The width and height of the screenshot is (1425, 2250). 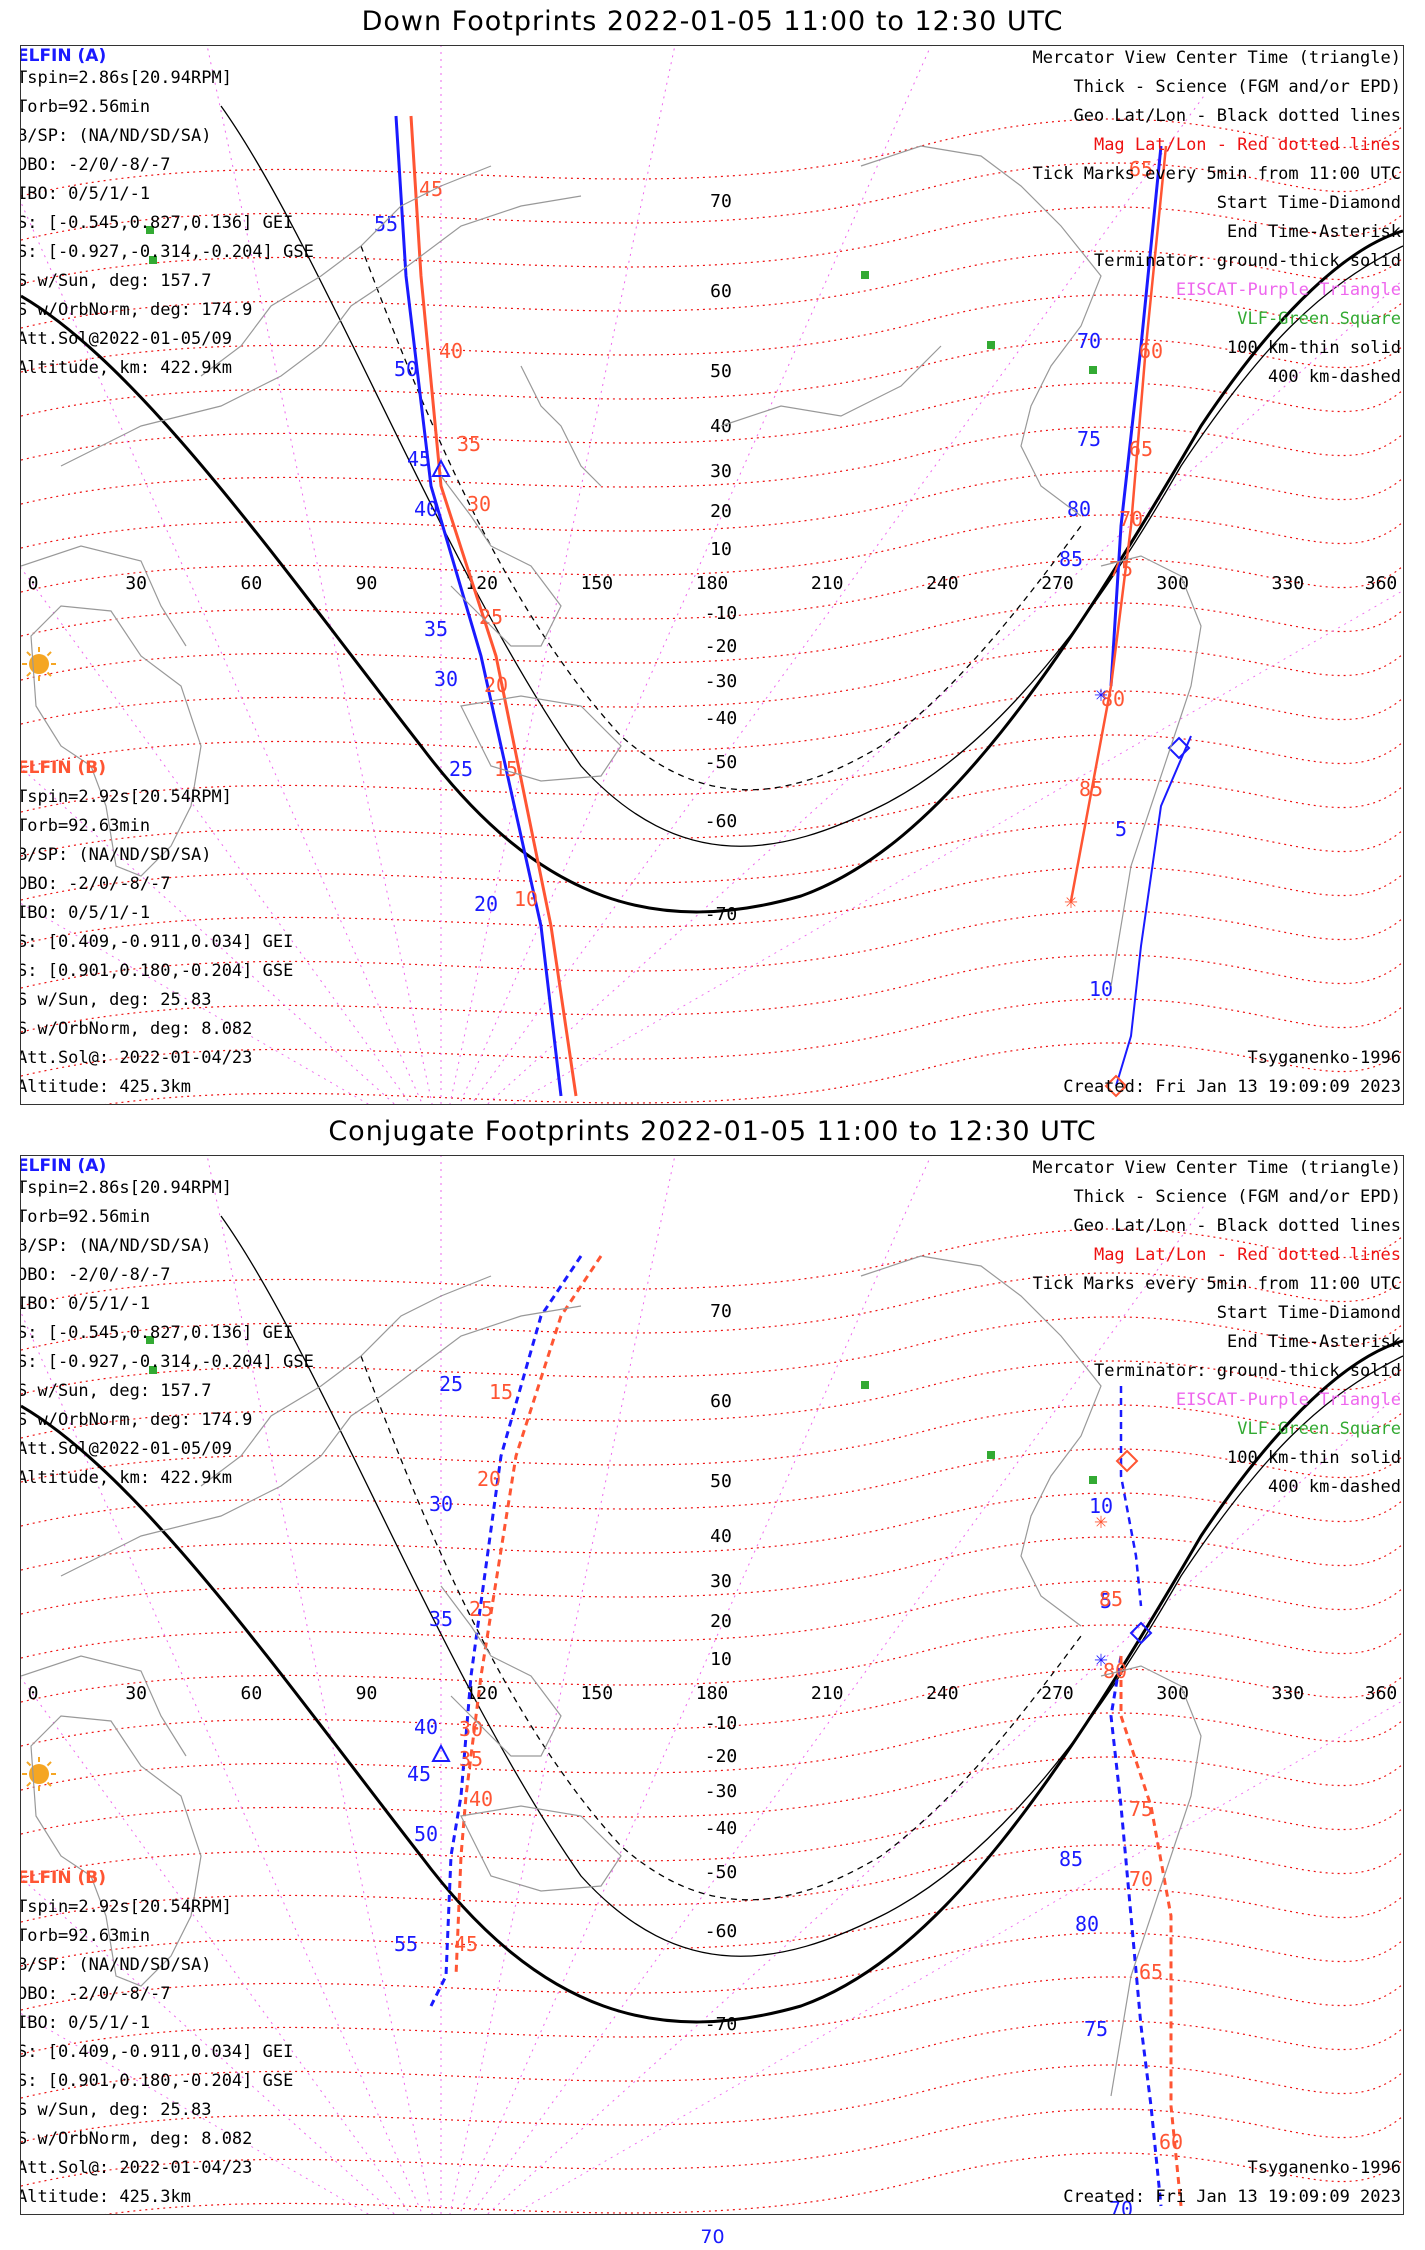 What do you see at coordinates (126, 368) in the screenshot?
I see `info-line: Altitude, km: 422.9km` at bounding box center [126, 368].